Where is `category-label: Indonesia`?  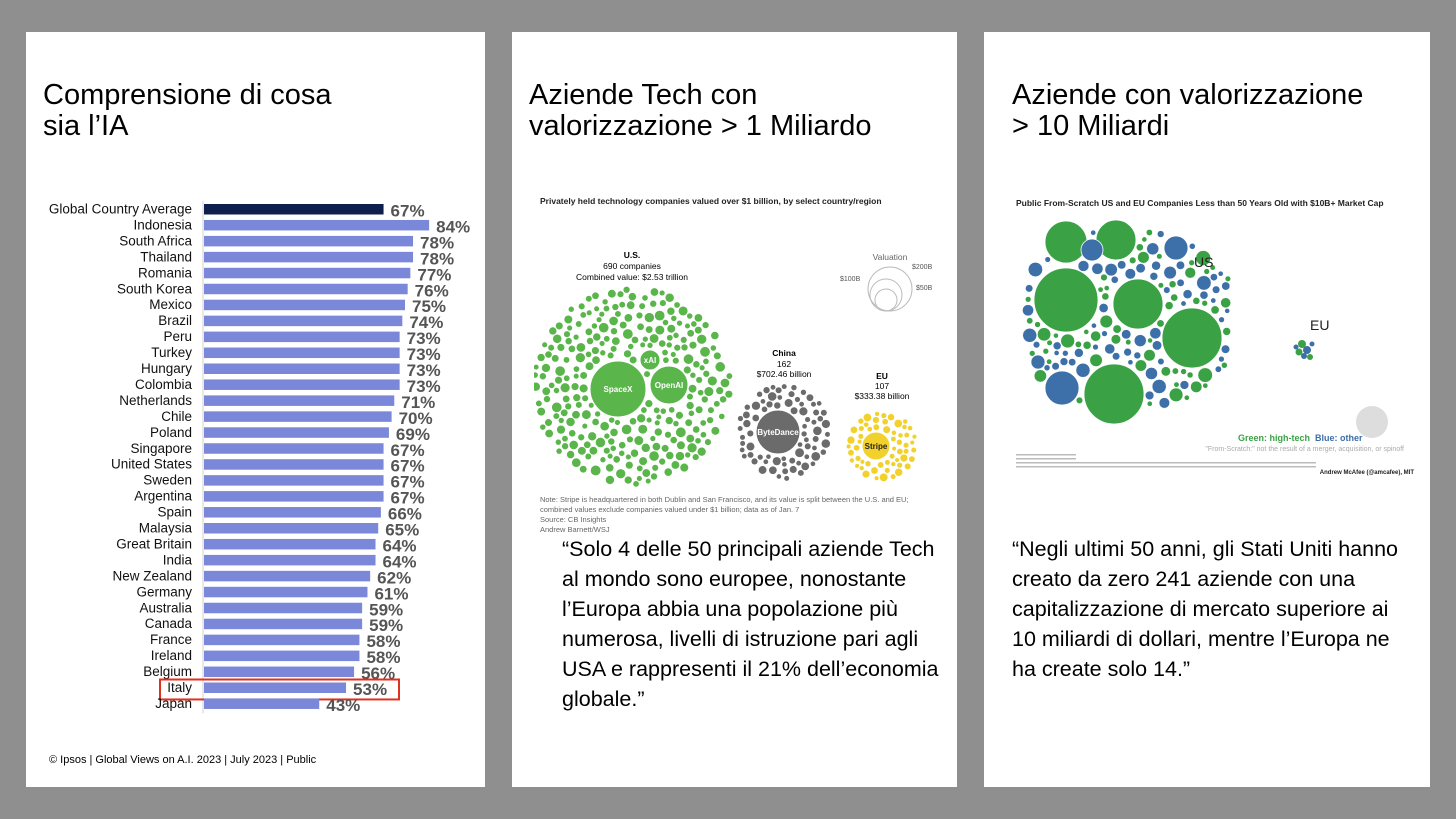
category-label: Indonesia is located at coordinates (162, 224).